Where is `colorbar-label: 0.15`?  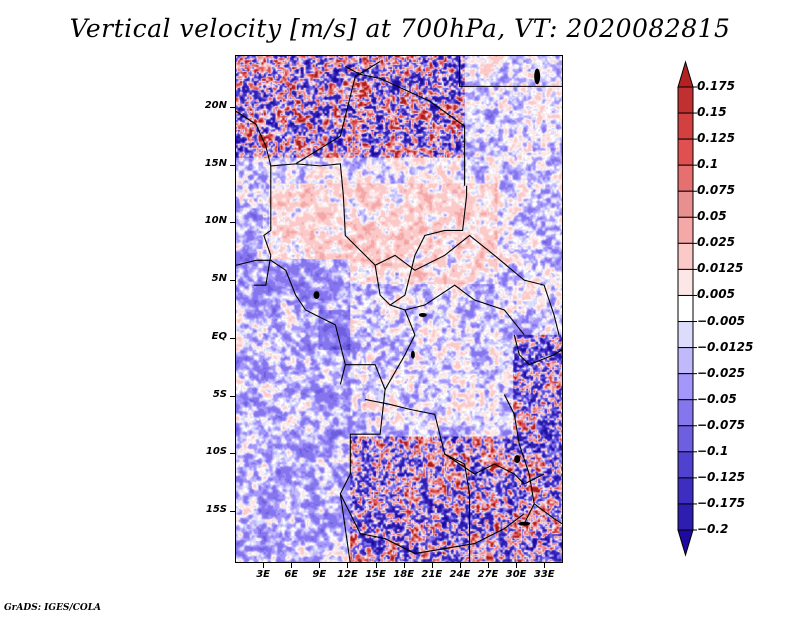 colorbar-label: 0.15 is located at coordinates (712, 112).